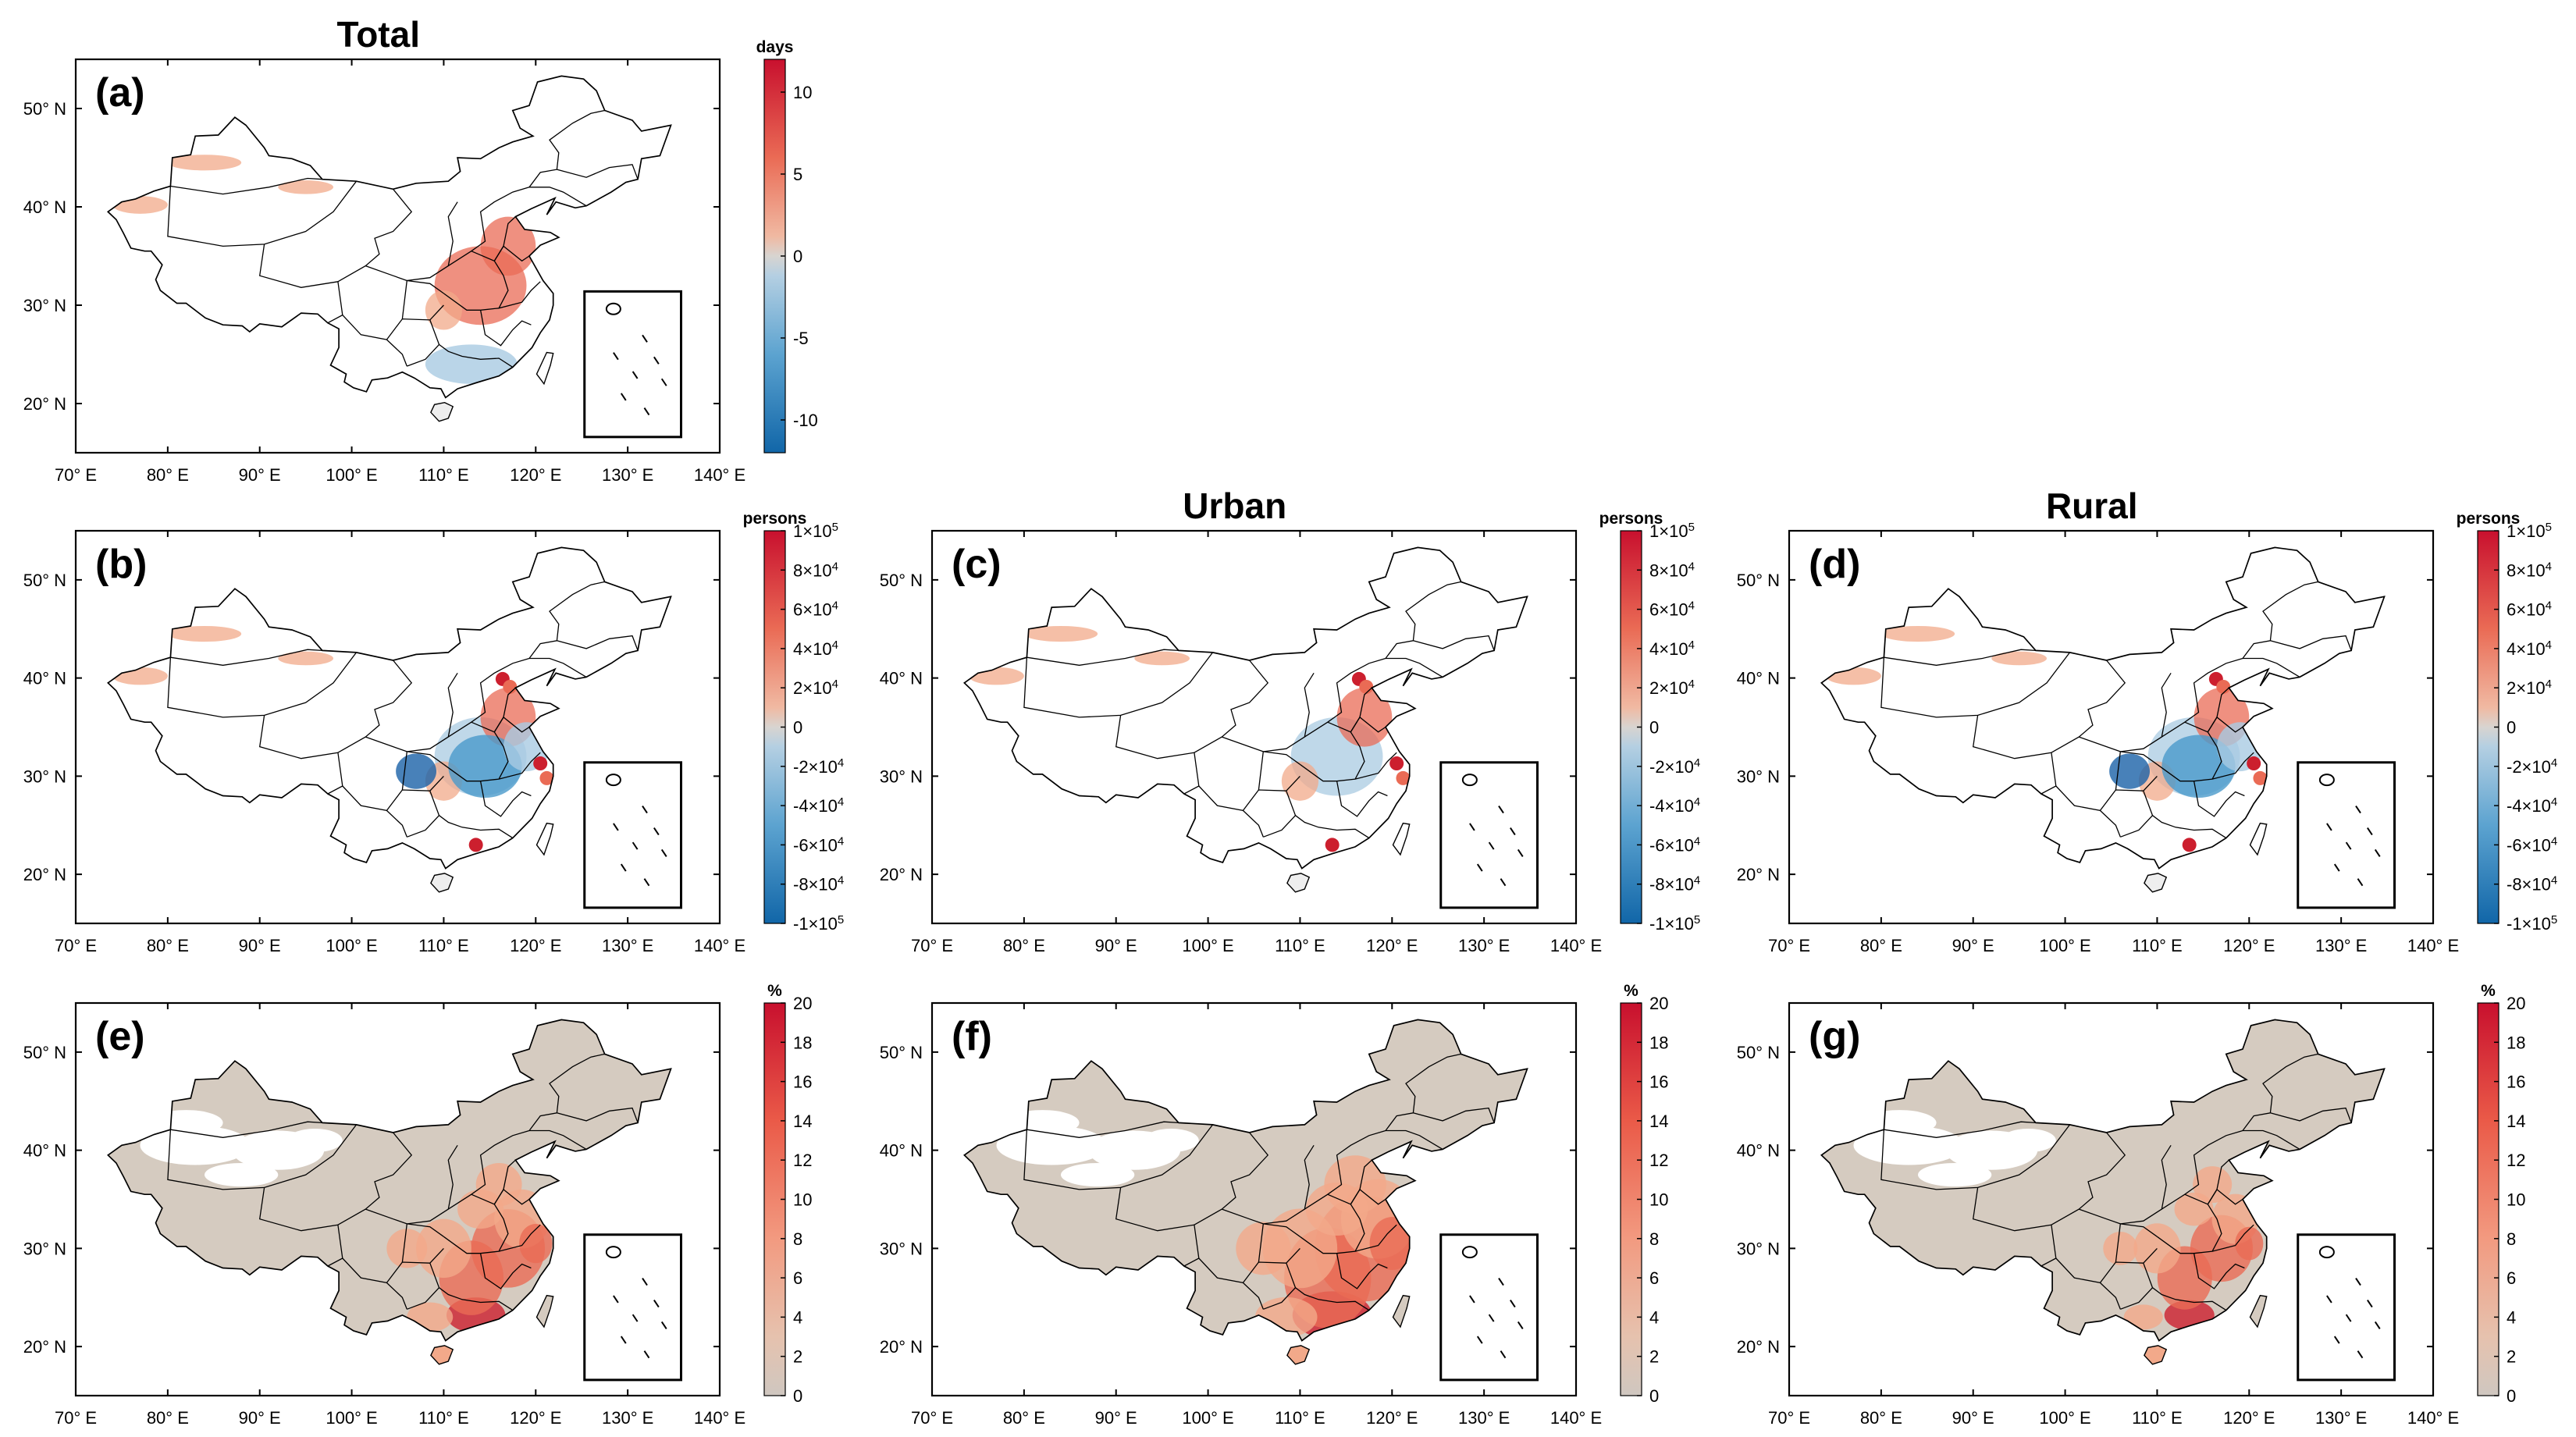  Describe the element at coordinates (389, 1180) in the screenshot. I see `country-outline` at that location.